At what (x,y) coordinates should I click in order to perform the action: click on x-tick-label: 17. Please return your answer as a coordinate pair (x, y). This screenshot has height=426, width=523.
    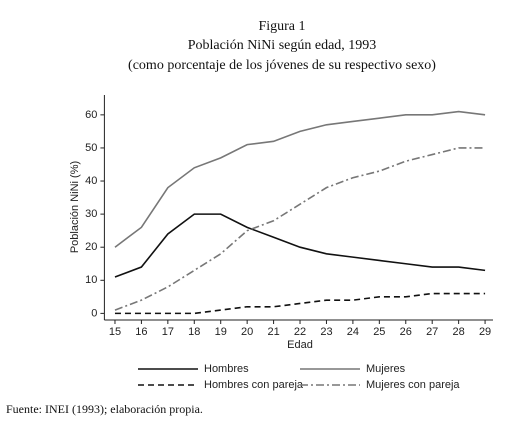
    Looking at the image, I should click on (168, 332).